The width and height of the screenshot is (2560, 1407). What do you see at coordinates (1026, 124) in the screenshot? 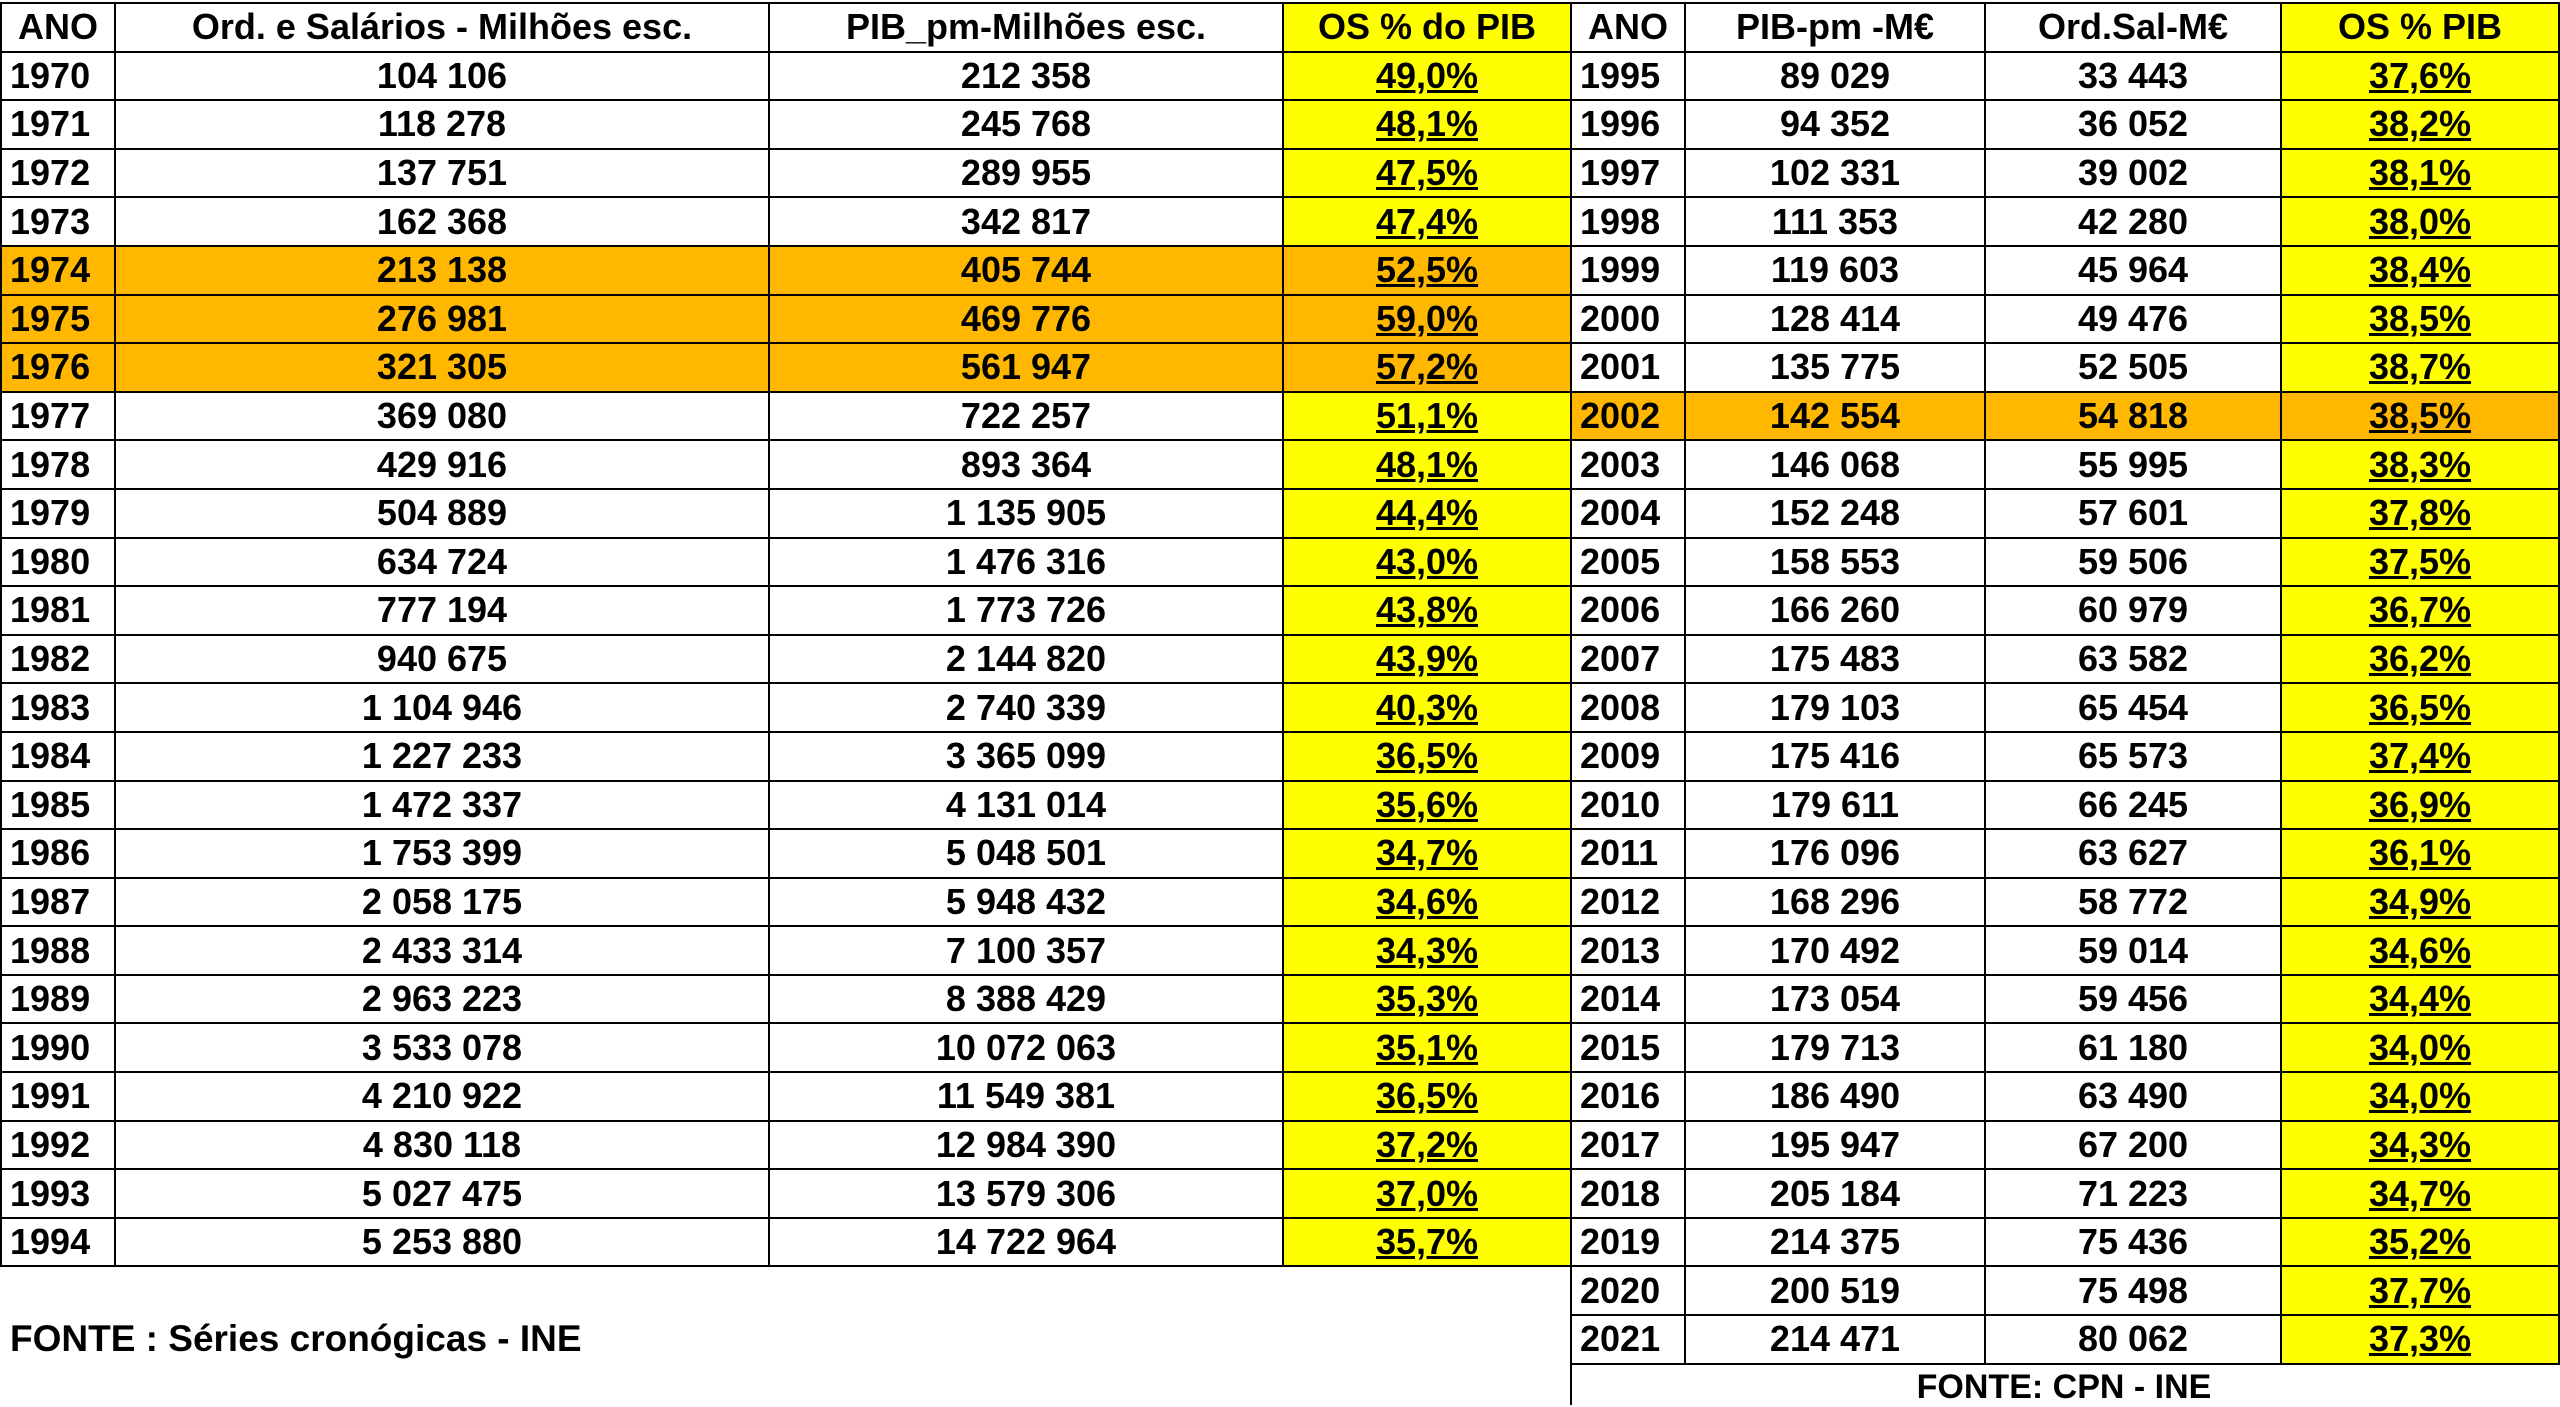
I see `cell-value-2: 245 768` at bounding box center [1026, 124].